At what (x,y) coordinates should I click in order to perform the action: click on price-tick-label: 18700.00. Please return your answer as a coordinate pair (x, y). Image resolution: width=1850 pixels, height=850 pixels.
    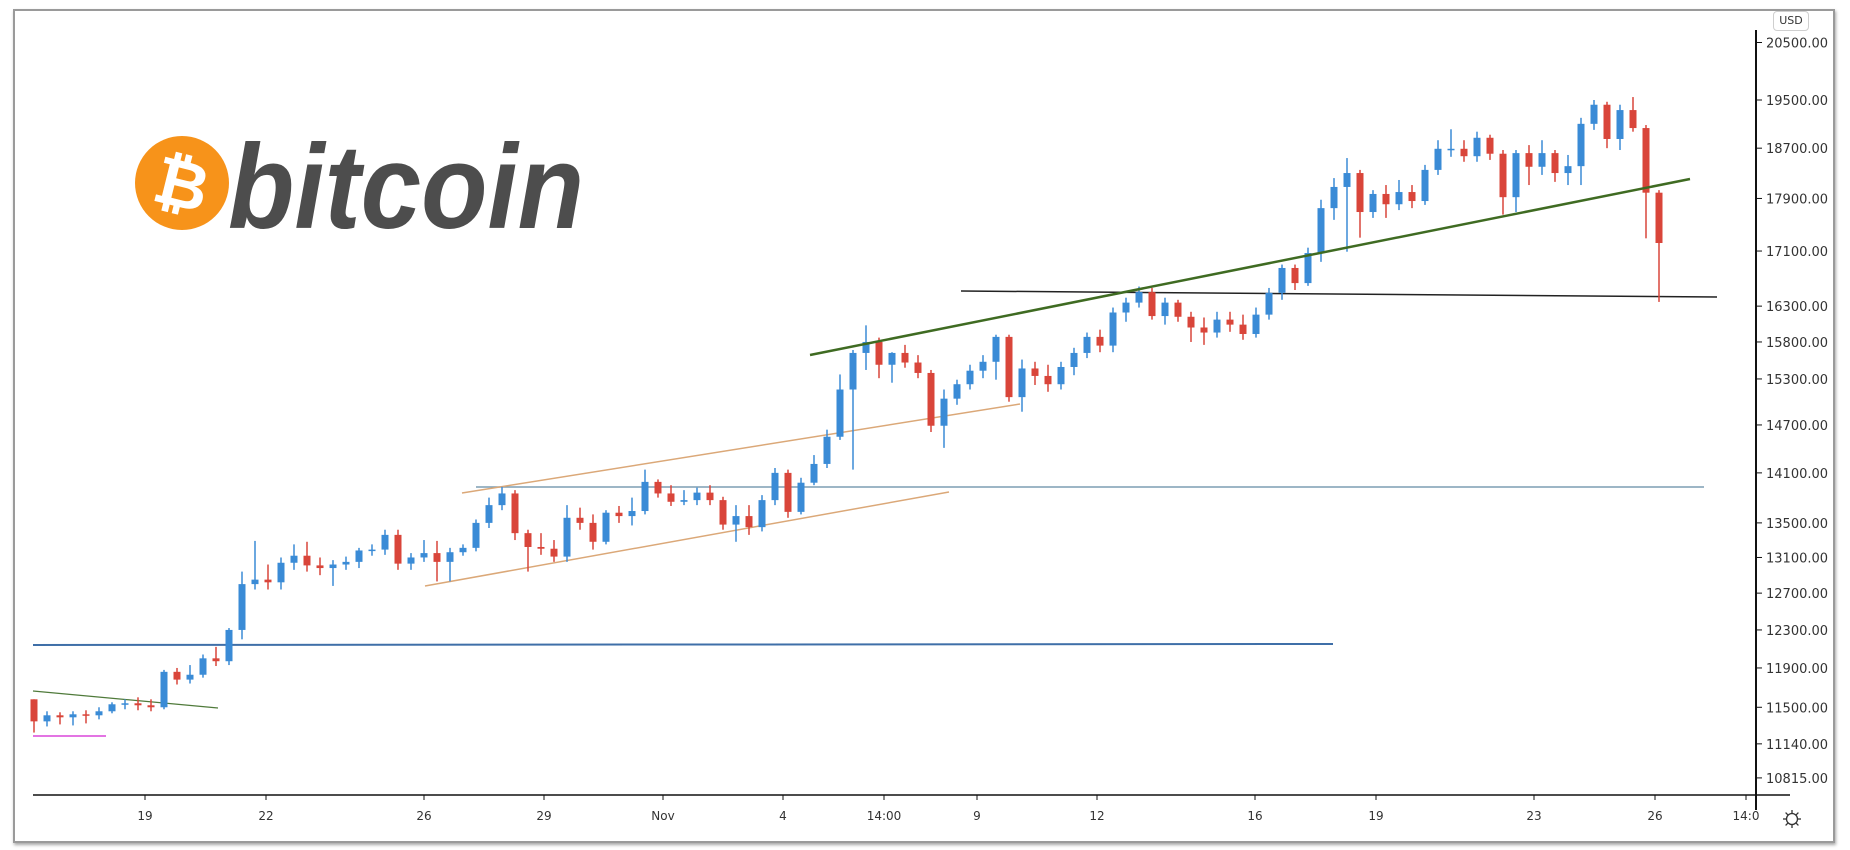
    Looking at the image, I should click on (1797, 149).